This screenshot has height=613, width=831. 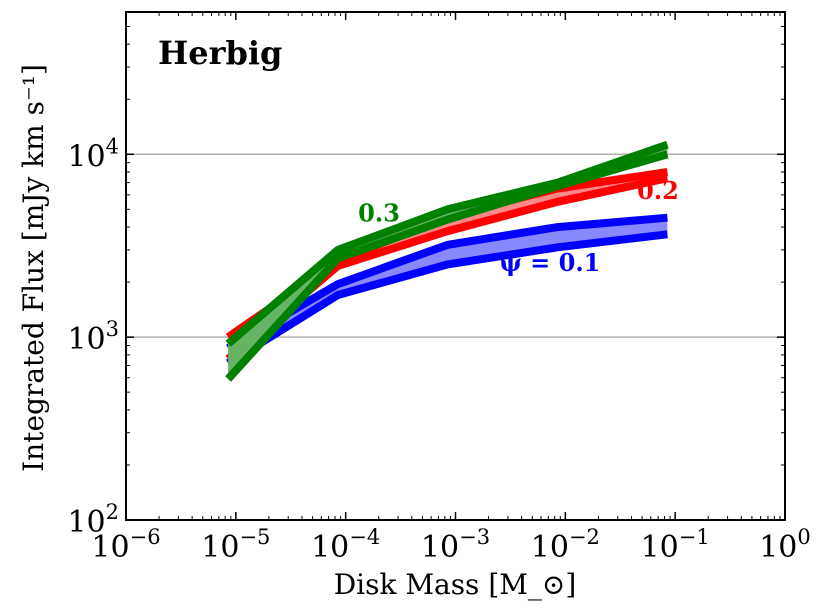 What do you see at coordinates (785, 545) in the screenshot?
I see `x-tick-label: 10⁰` at bounding box center [785, 545].